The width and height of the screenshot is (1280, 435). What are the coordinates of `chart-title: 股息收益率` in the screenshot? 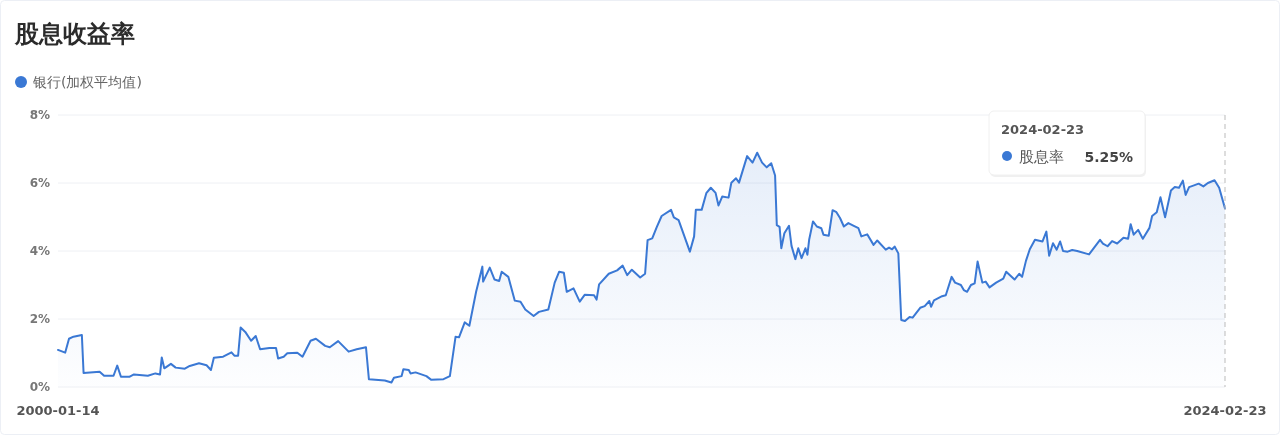 It's located at (74, 34).